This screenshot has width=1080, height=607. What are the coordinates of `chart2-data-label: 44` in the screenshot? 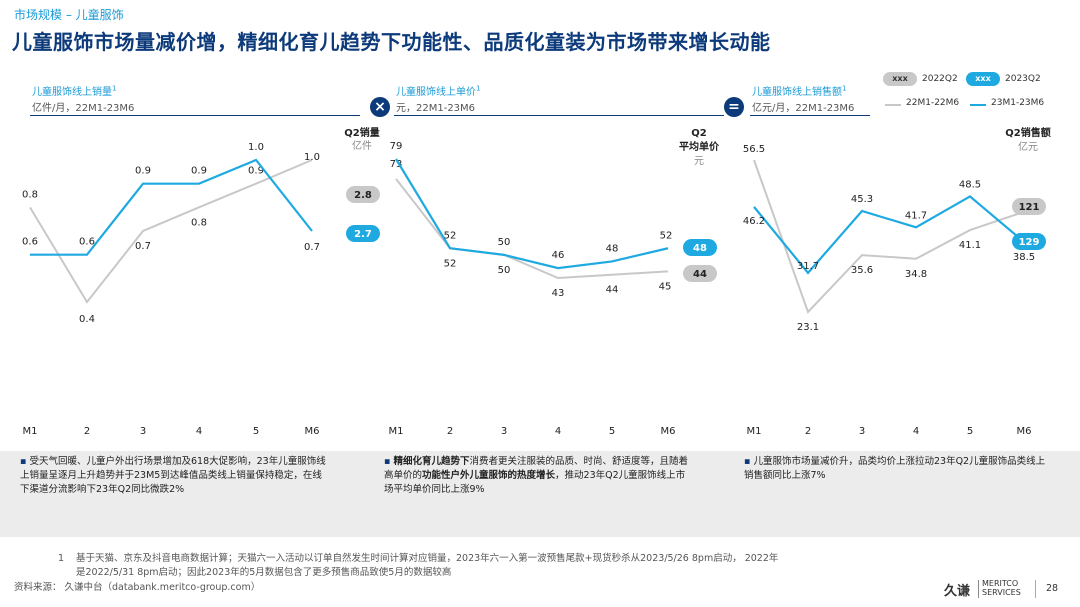 It's located at (612, 290).